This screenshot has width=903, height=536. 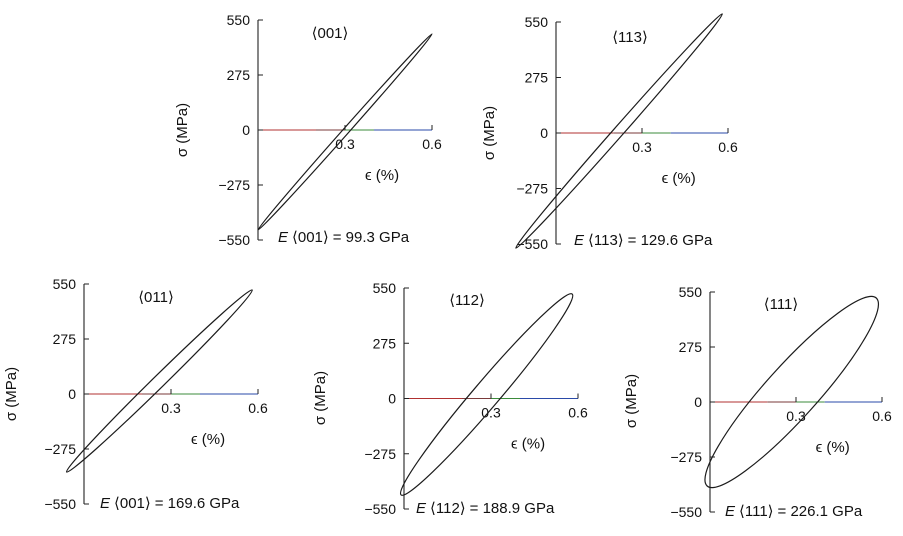 I want to click on direction-label: ⟨113⟩, so click(x=630, y=37).